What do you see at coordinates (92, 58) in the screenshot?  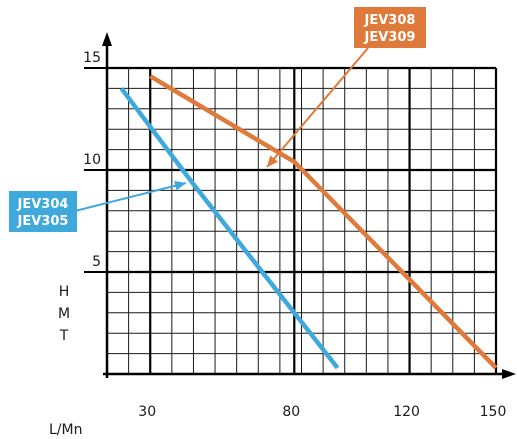 I see `y-tick-label: 15` at bounding box center [92, 58].